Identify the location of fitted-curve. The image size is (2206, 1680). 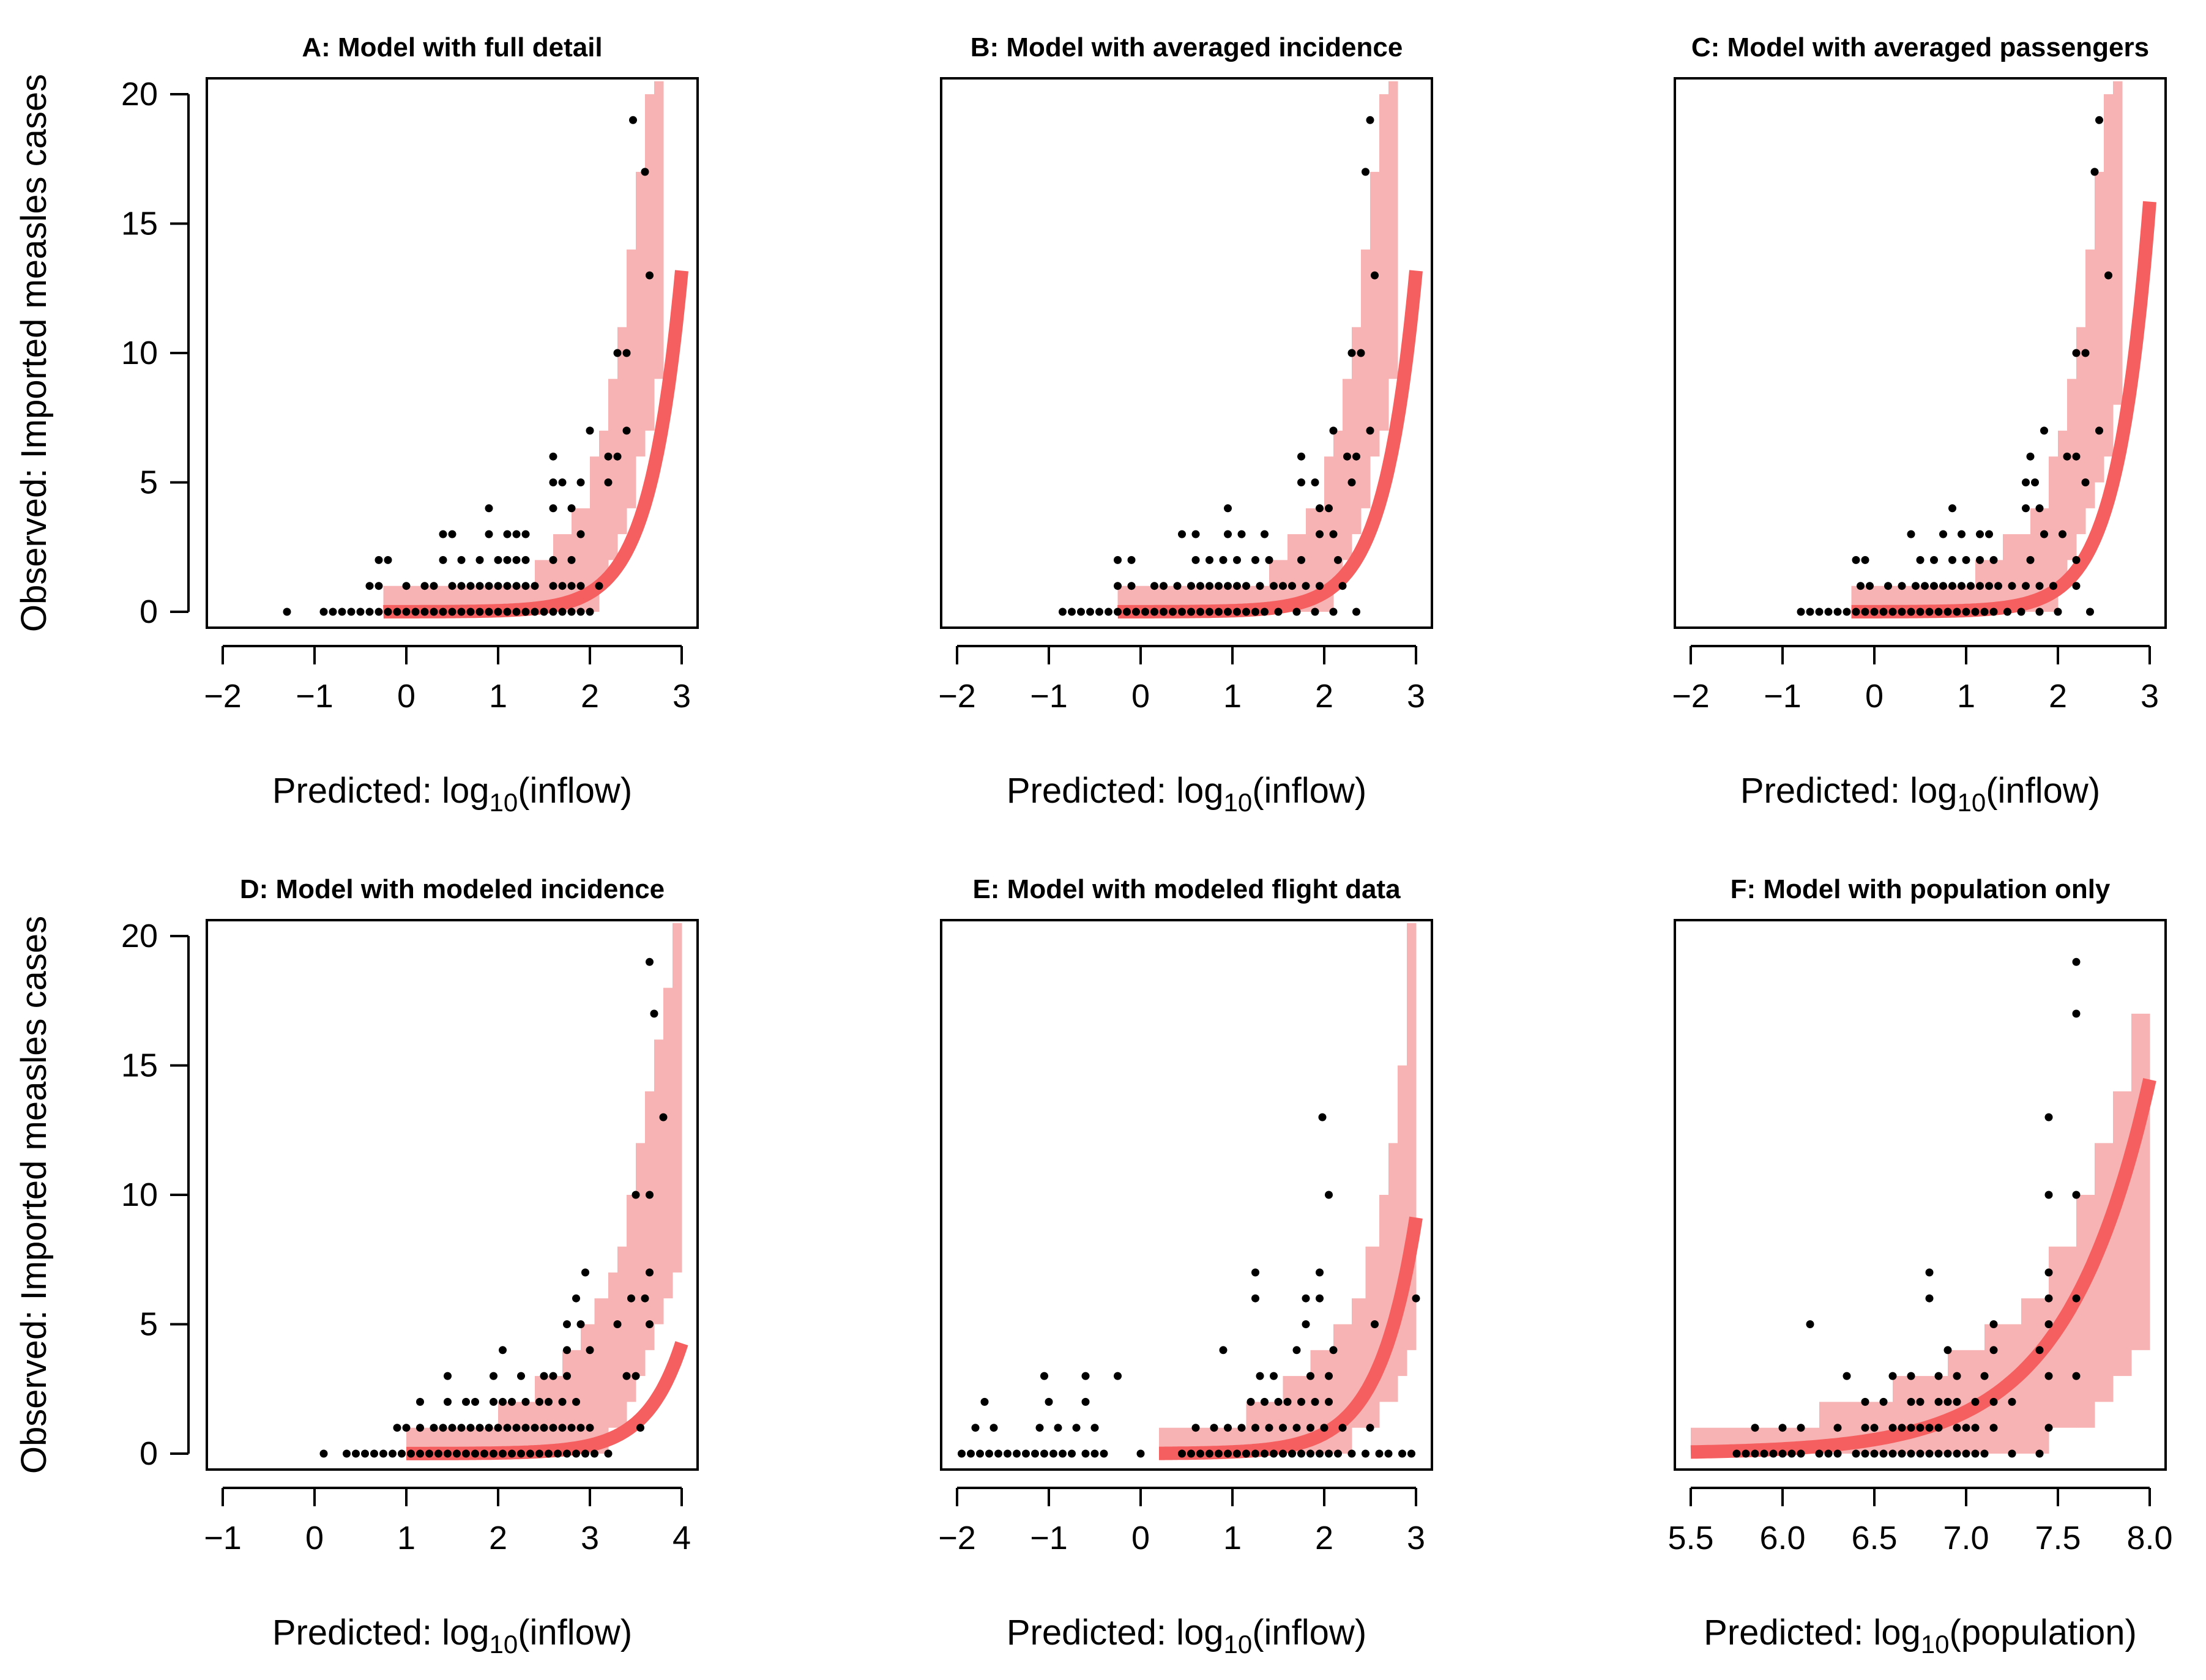
(547, 1400).